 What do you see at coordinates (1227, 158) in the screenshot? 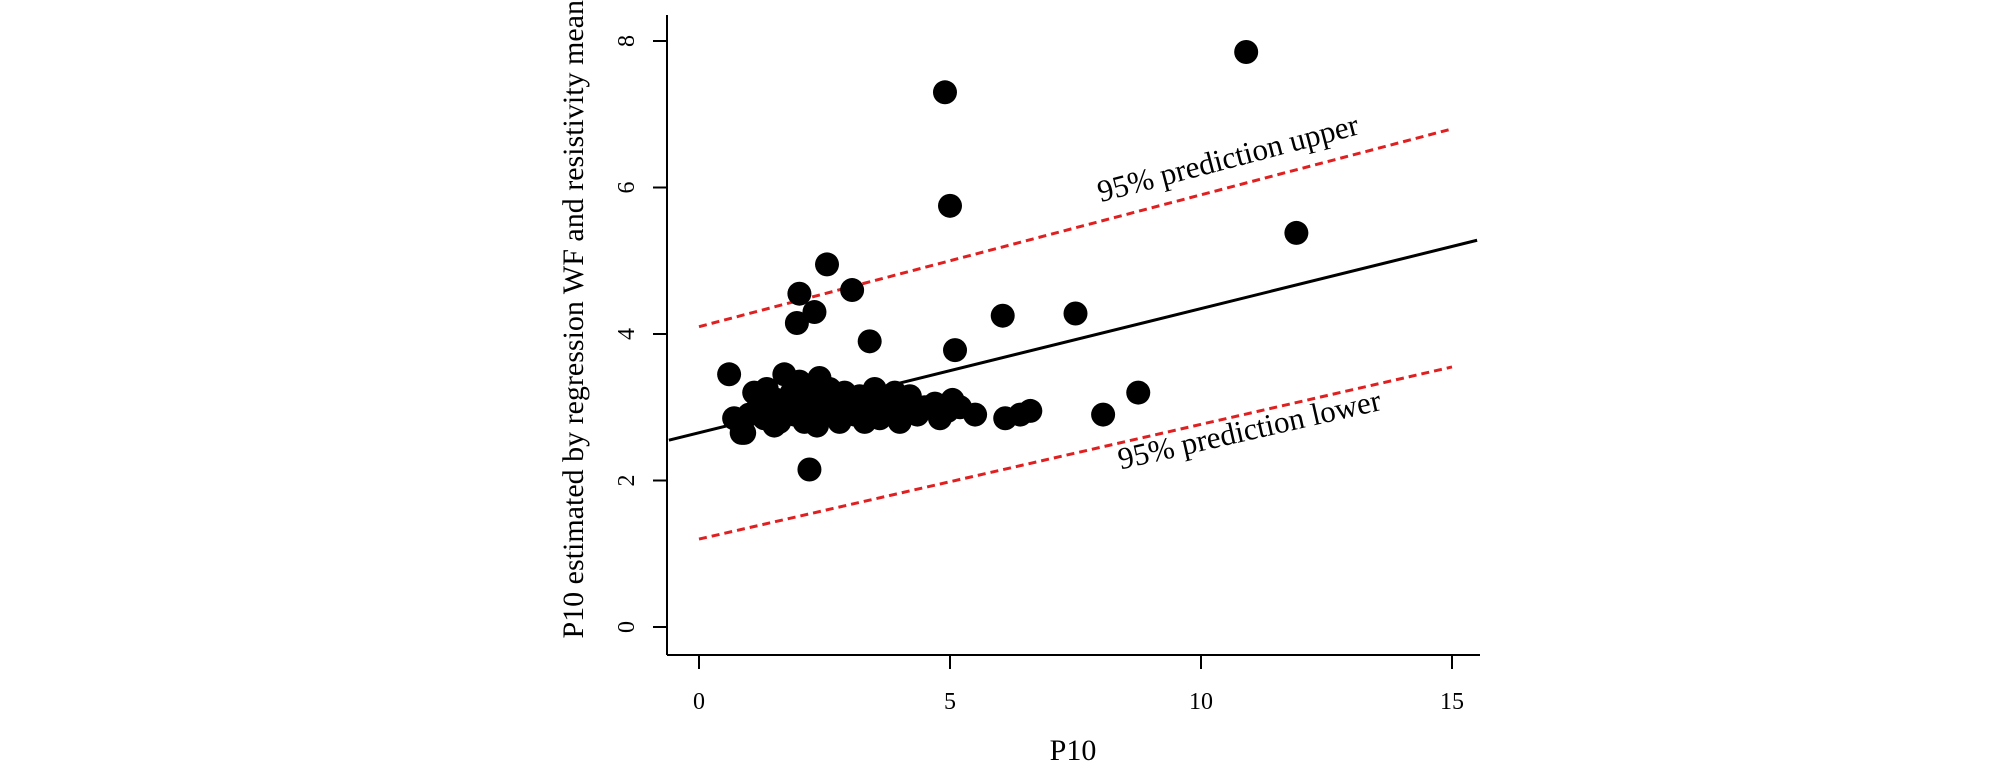
I see `prediction-annotation: 95% prediction upper` at bounding box center [1227, 158].